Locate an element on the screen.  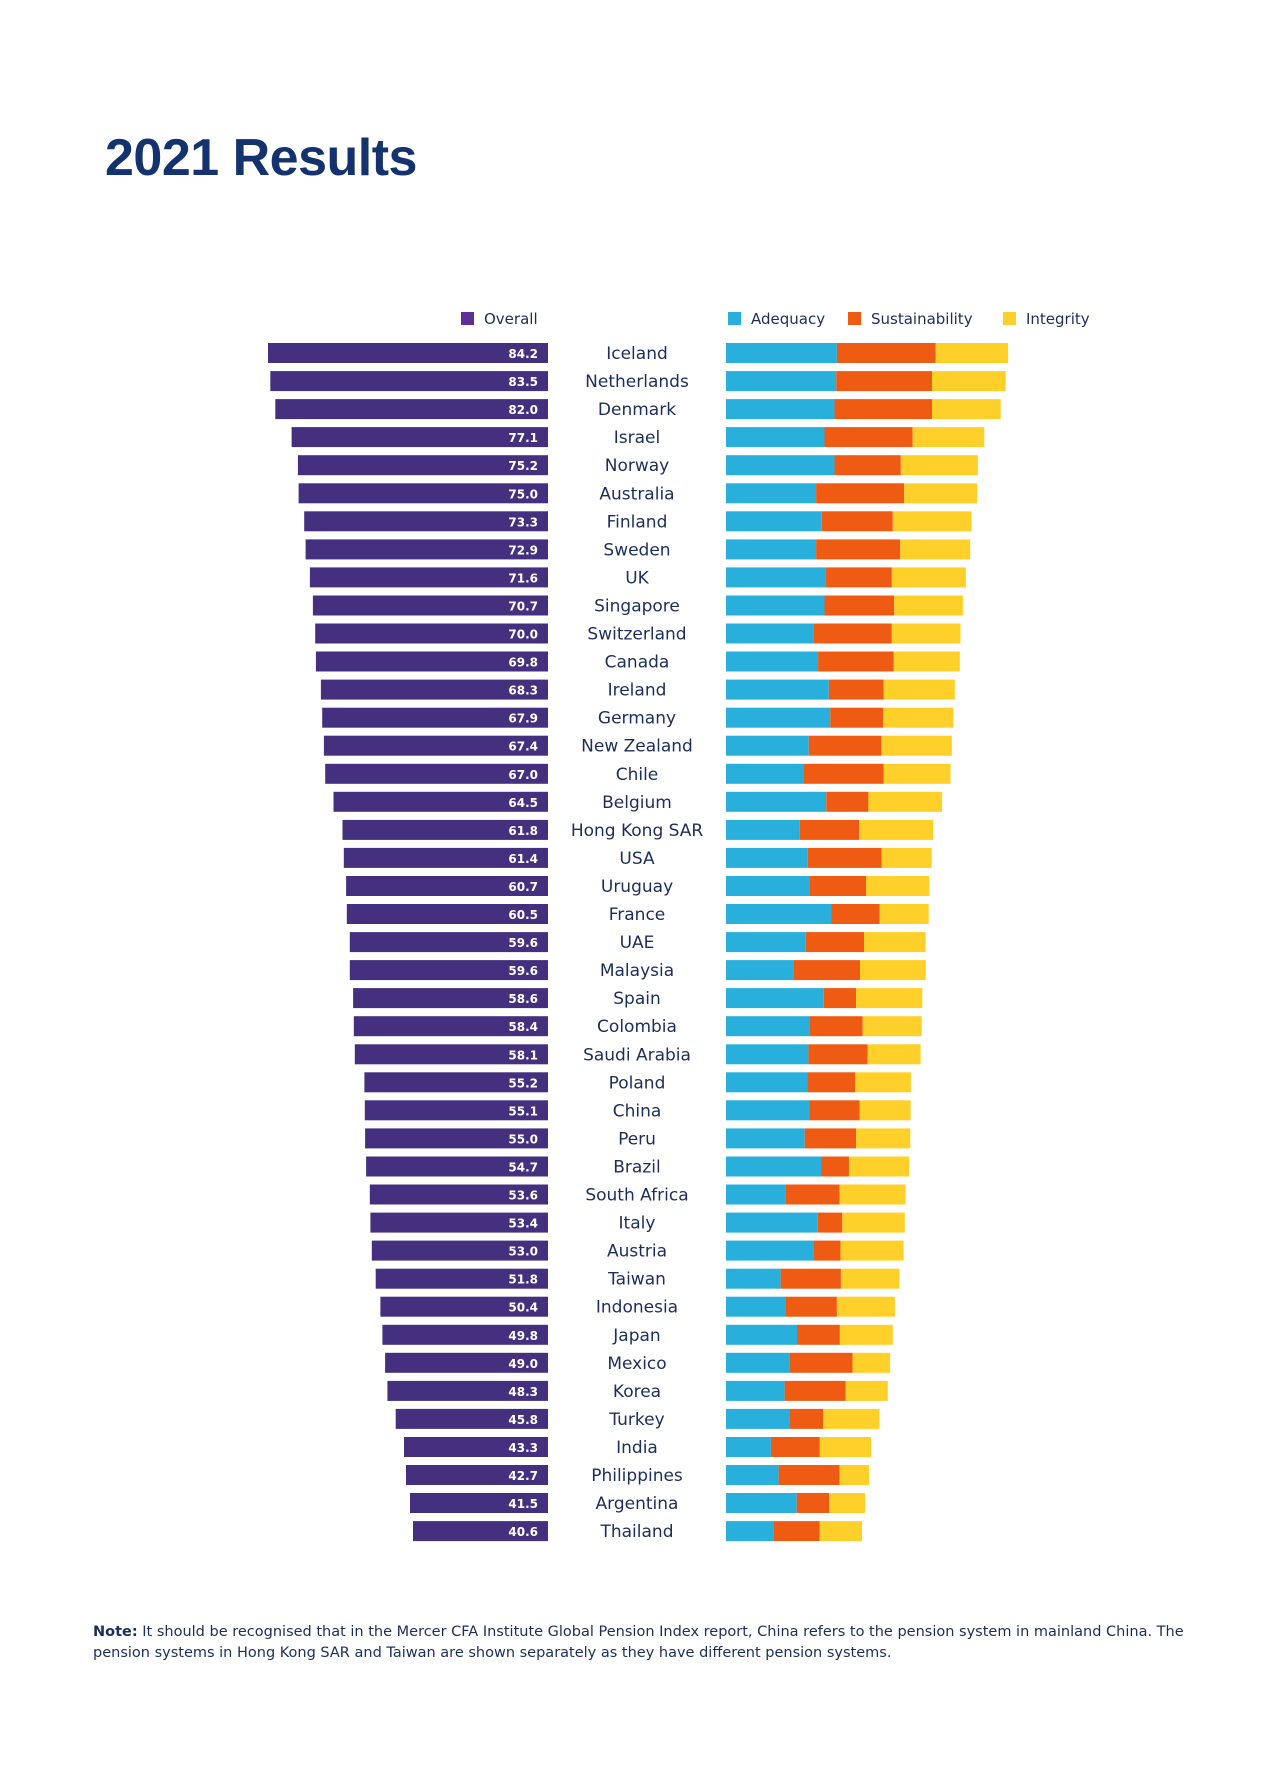
chart-row: 72.9 Sweden is located at coordinates (638, 549).